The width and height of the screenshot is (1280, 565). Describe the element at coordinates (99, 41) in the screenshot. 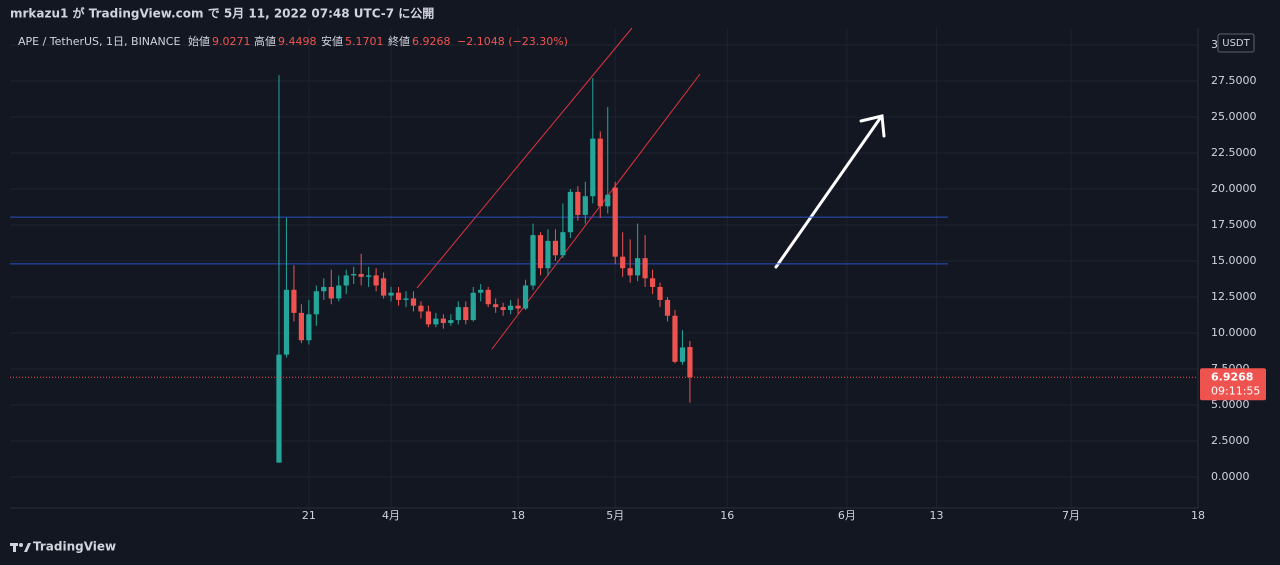

I see `symbol: APE / TetherUS, 1日, BINANCE` at that location.